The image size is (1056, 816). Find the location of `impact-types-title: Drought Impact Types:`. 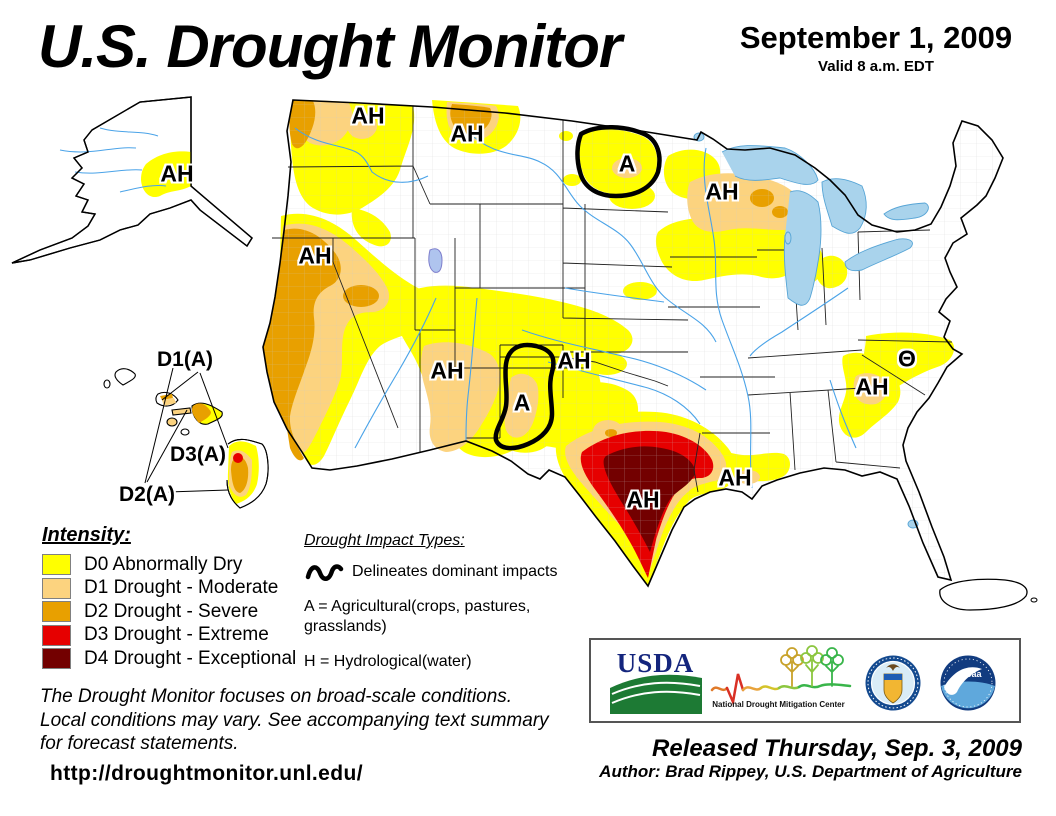

impact-types-title: Drought Impact Types: is located at coordinates (384, 540).